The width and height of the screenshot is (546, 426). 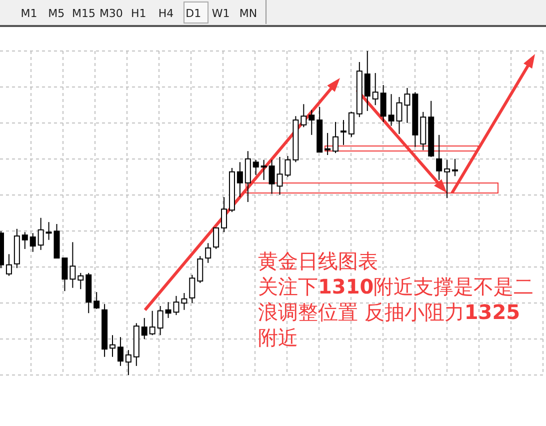 I want to click on text: M15, so click(x=84, y=13).